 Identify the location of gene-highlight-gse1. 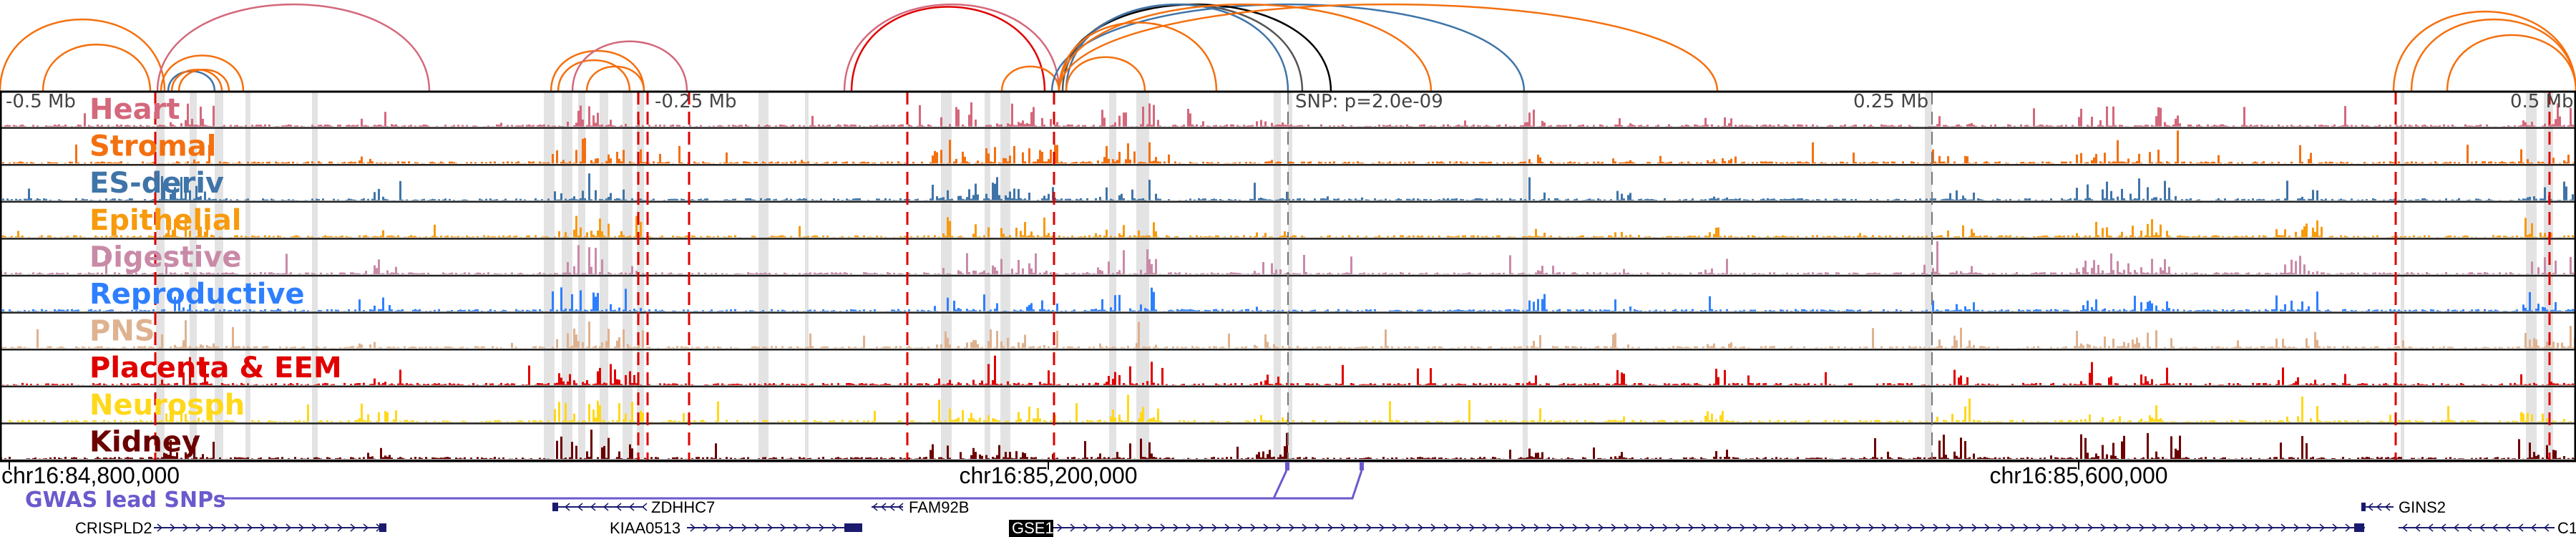
(1031, 528).